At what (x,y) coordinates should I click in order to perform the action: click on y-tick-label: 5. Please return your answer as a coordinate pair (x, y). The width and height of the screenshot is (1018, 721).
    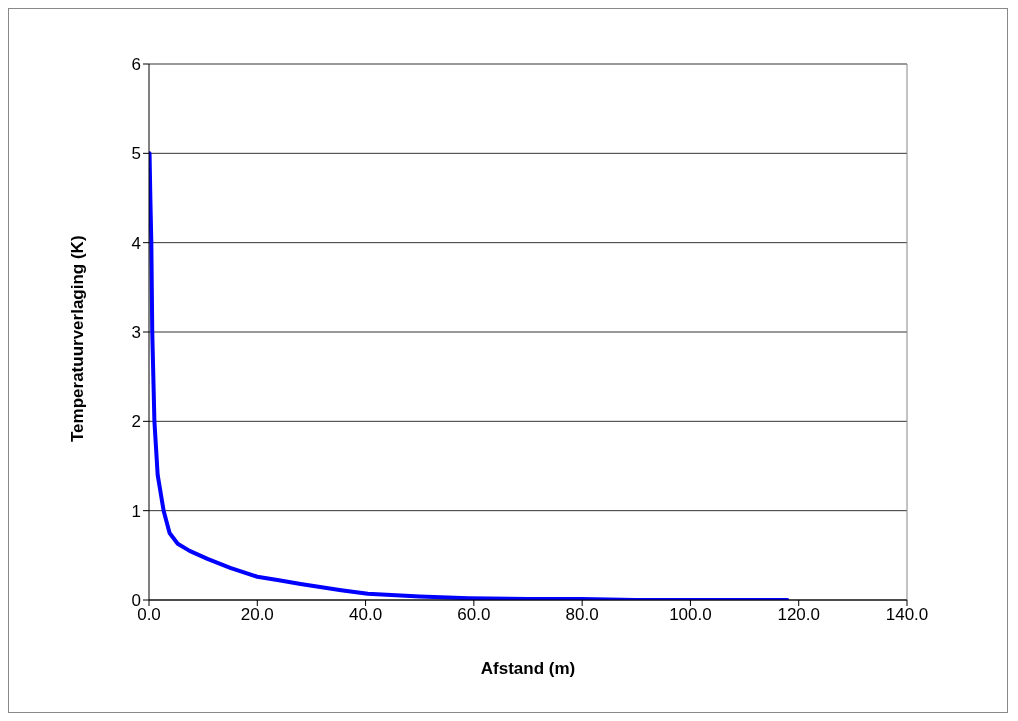
    Looking at the image, I should click on (136, 154).